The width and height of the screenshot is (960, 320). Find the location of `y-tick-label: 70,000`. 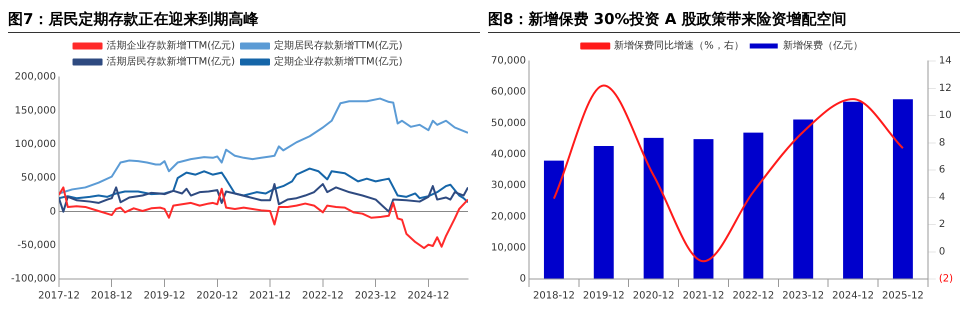

y-tick-label: 70,000 is located at coordinates (508, 61).